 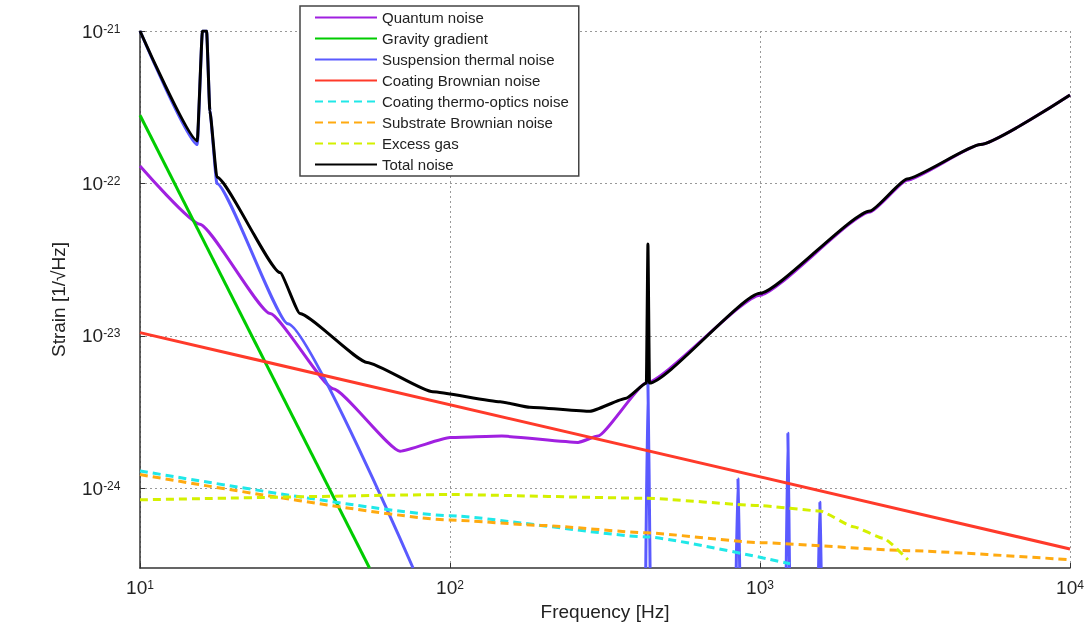 I want to click on legend-label: Total noise, so click(x=418, y=164).